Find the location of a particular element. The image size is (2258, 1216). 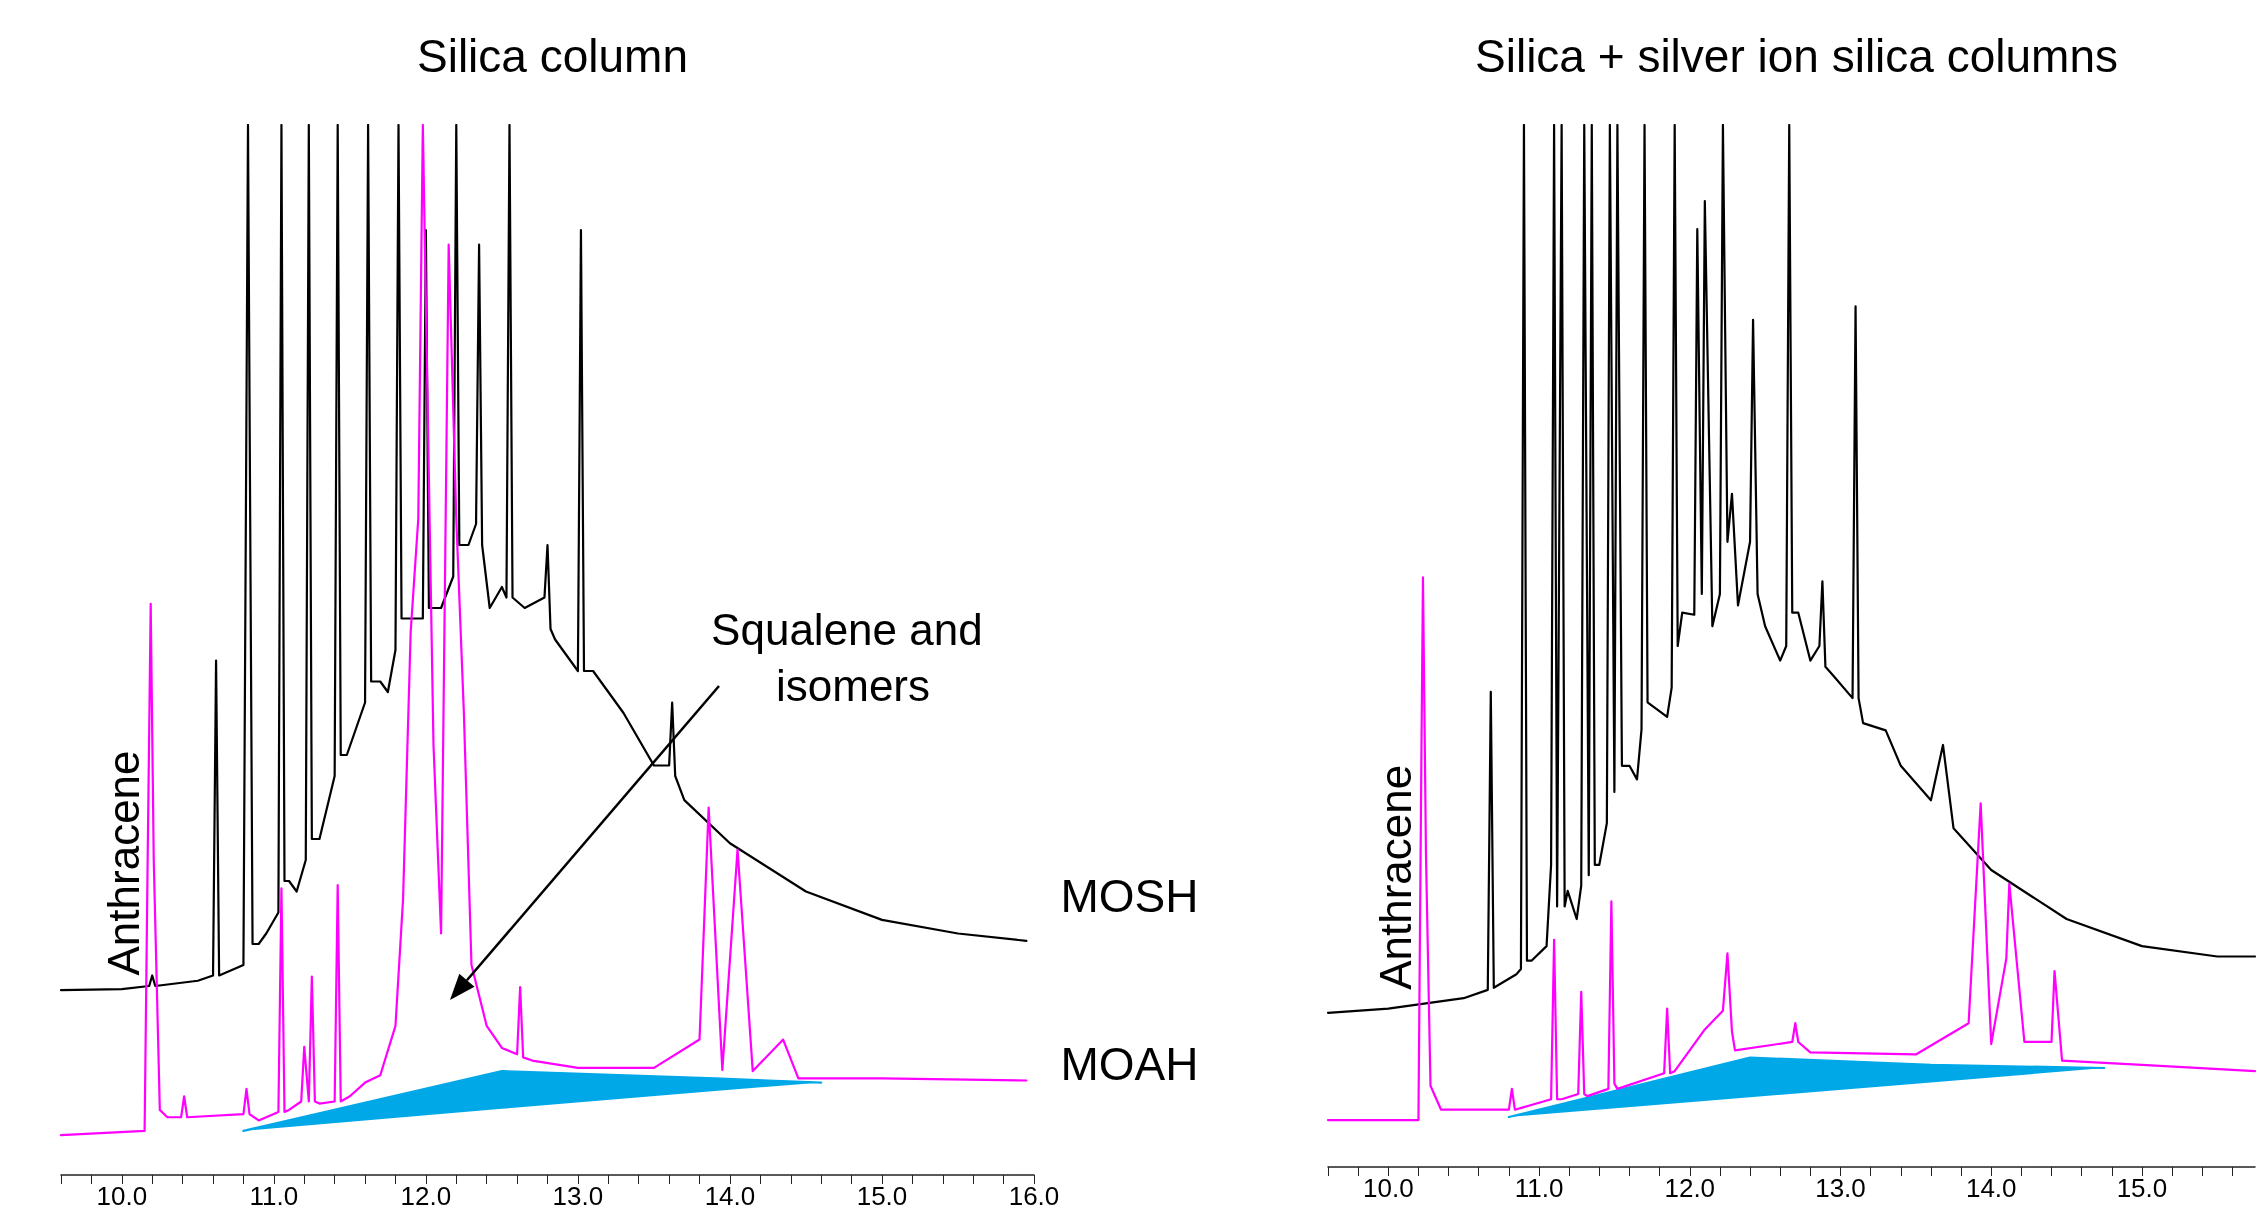

chart-title: Silica column is located at coordinates (552, 56).